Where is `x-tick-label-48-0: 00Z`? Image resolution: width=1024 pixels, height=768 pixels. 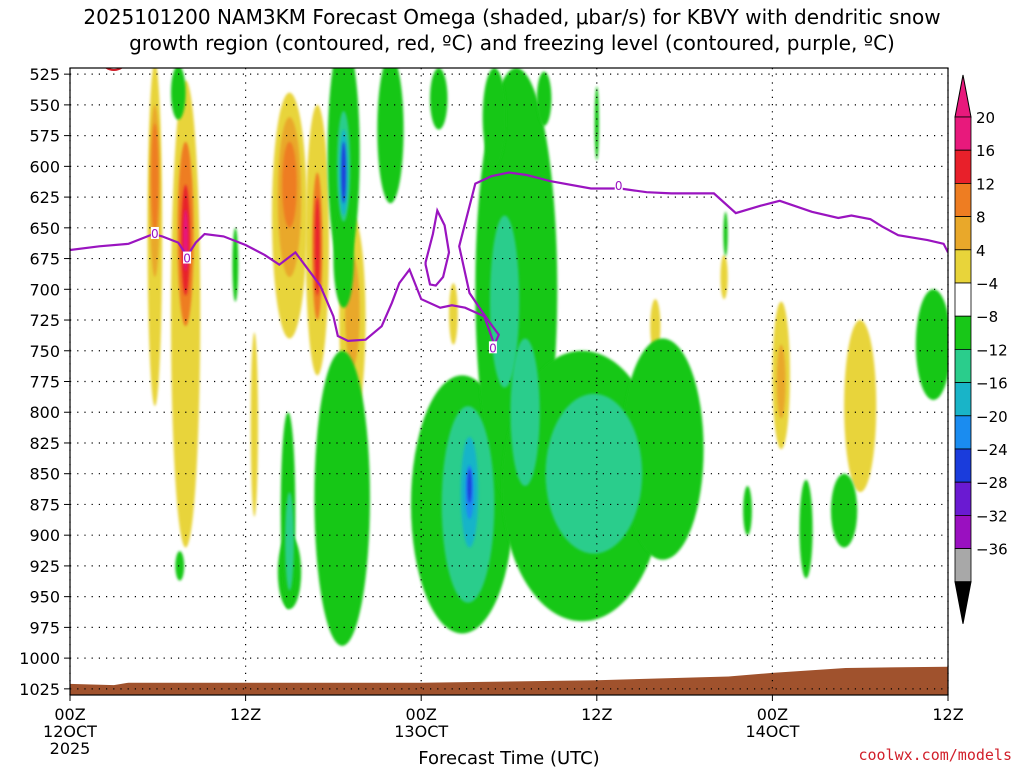 x-tick-label-48-0: 00Z is located at coordinates (772, 714).